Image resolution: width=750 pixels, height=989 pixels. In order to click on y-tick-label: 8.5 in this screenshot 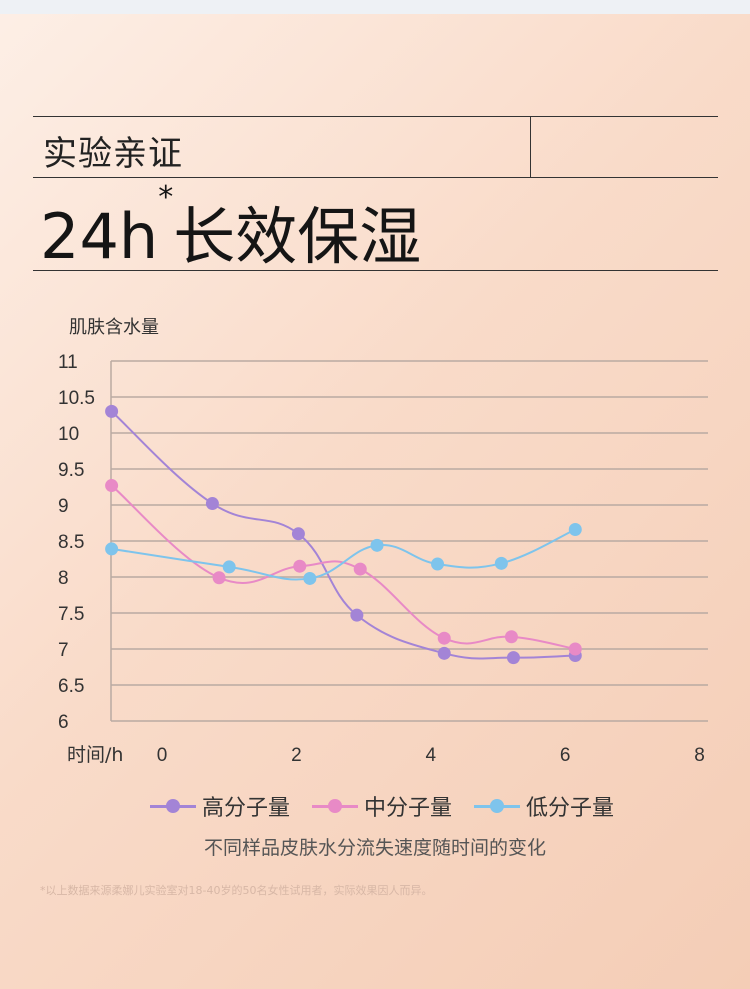, I will do `click(71, 542)`.